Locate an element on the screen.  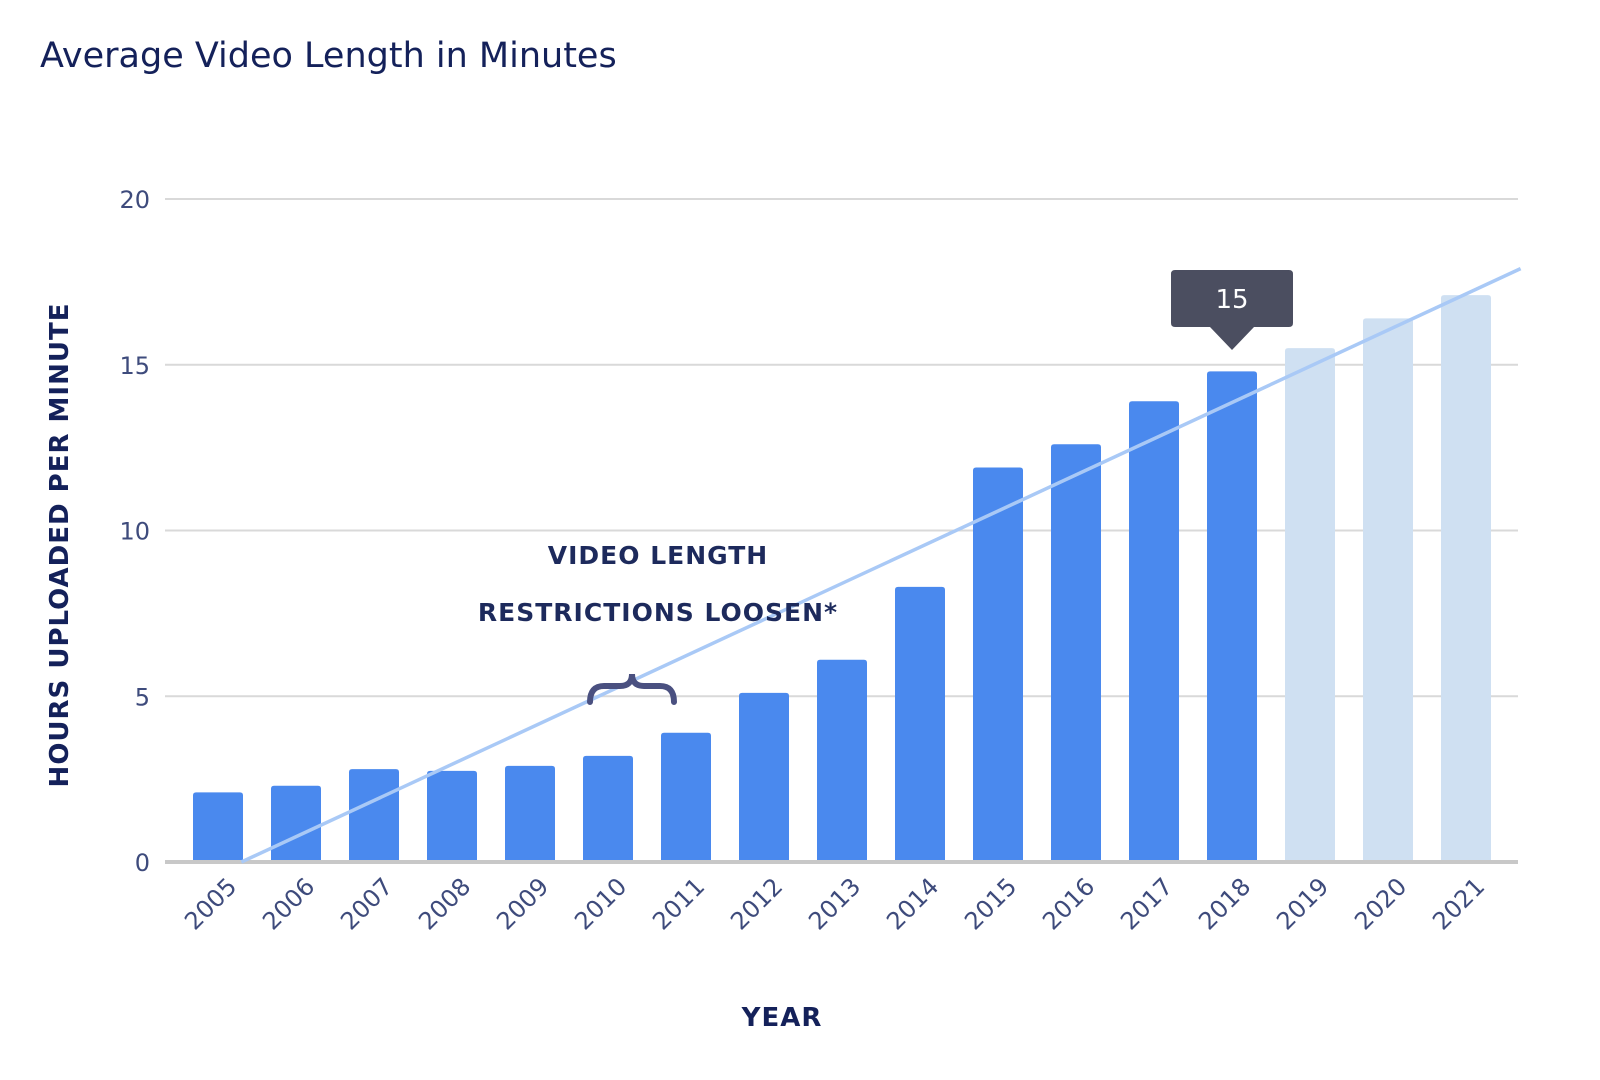
bar-2007 is located at coordinates (374, 814).